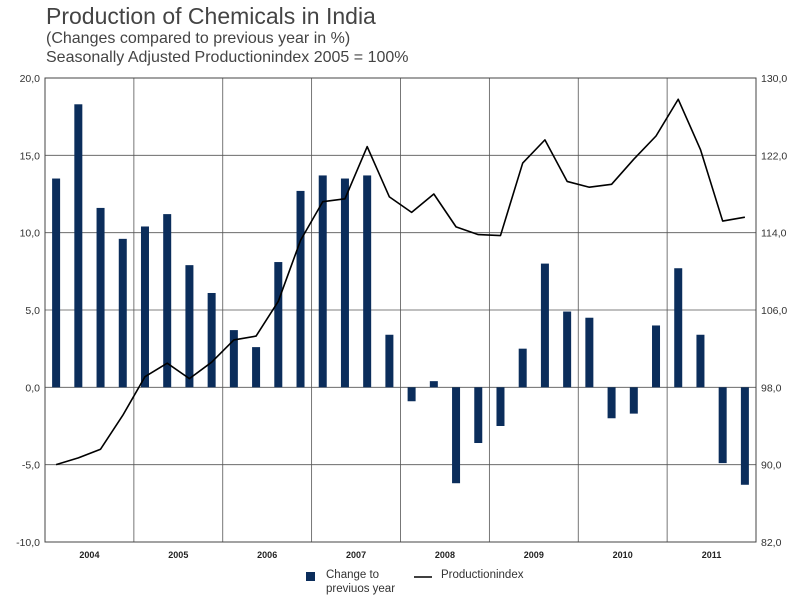 This screenshot has width=800, height=600. What do you see at coordinates (32, 388) in the screenshot?
I see `left-tick-label: 0,0` at bounding box center [32, 388].